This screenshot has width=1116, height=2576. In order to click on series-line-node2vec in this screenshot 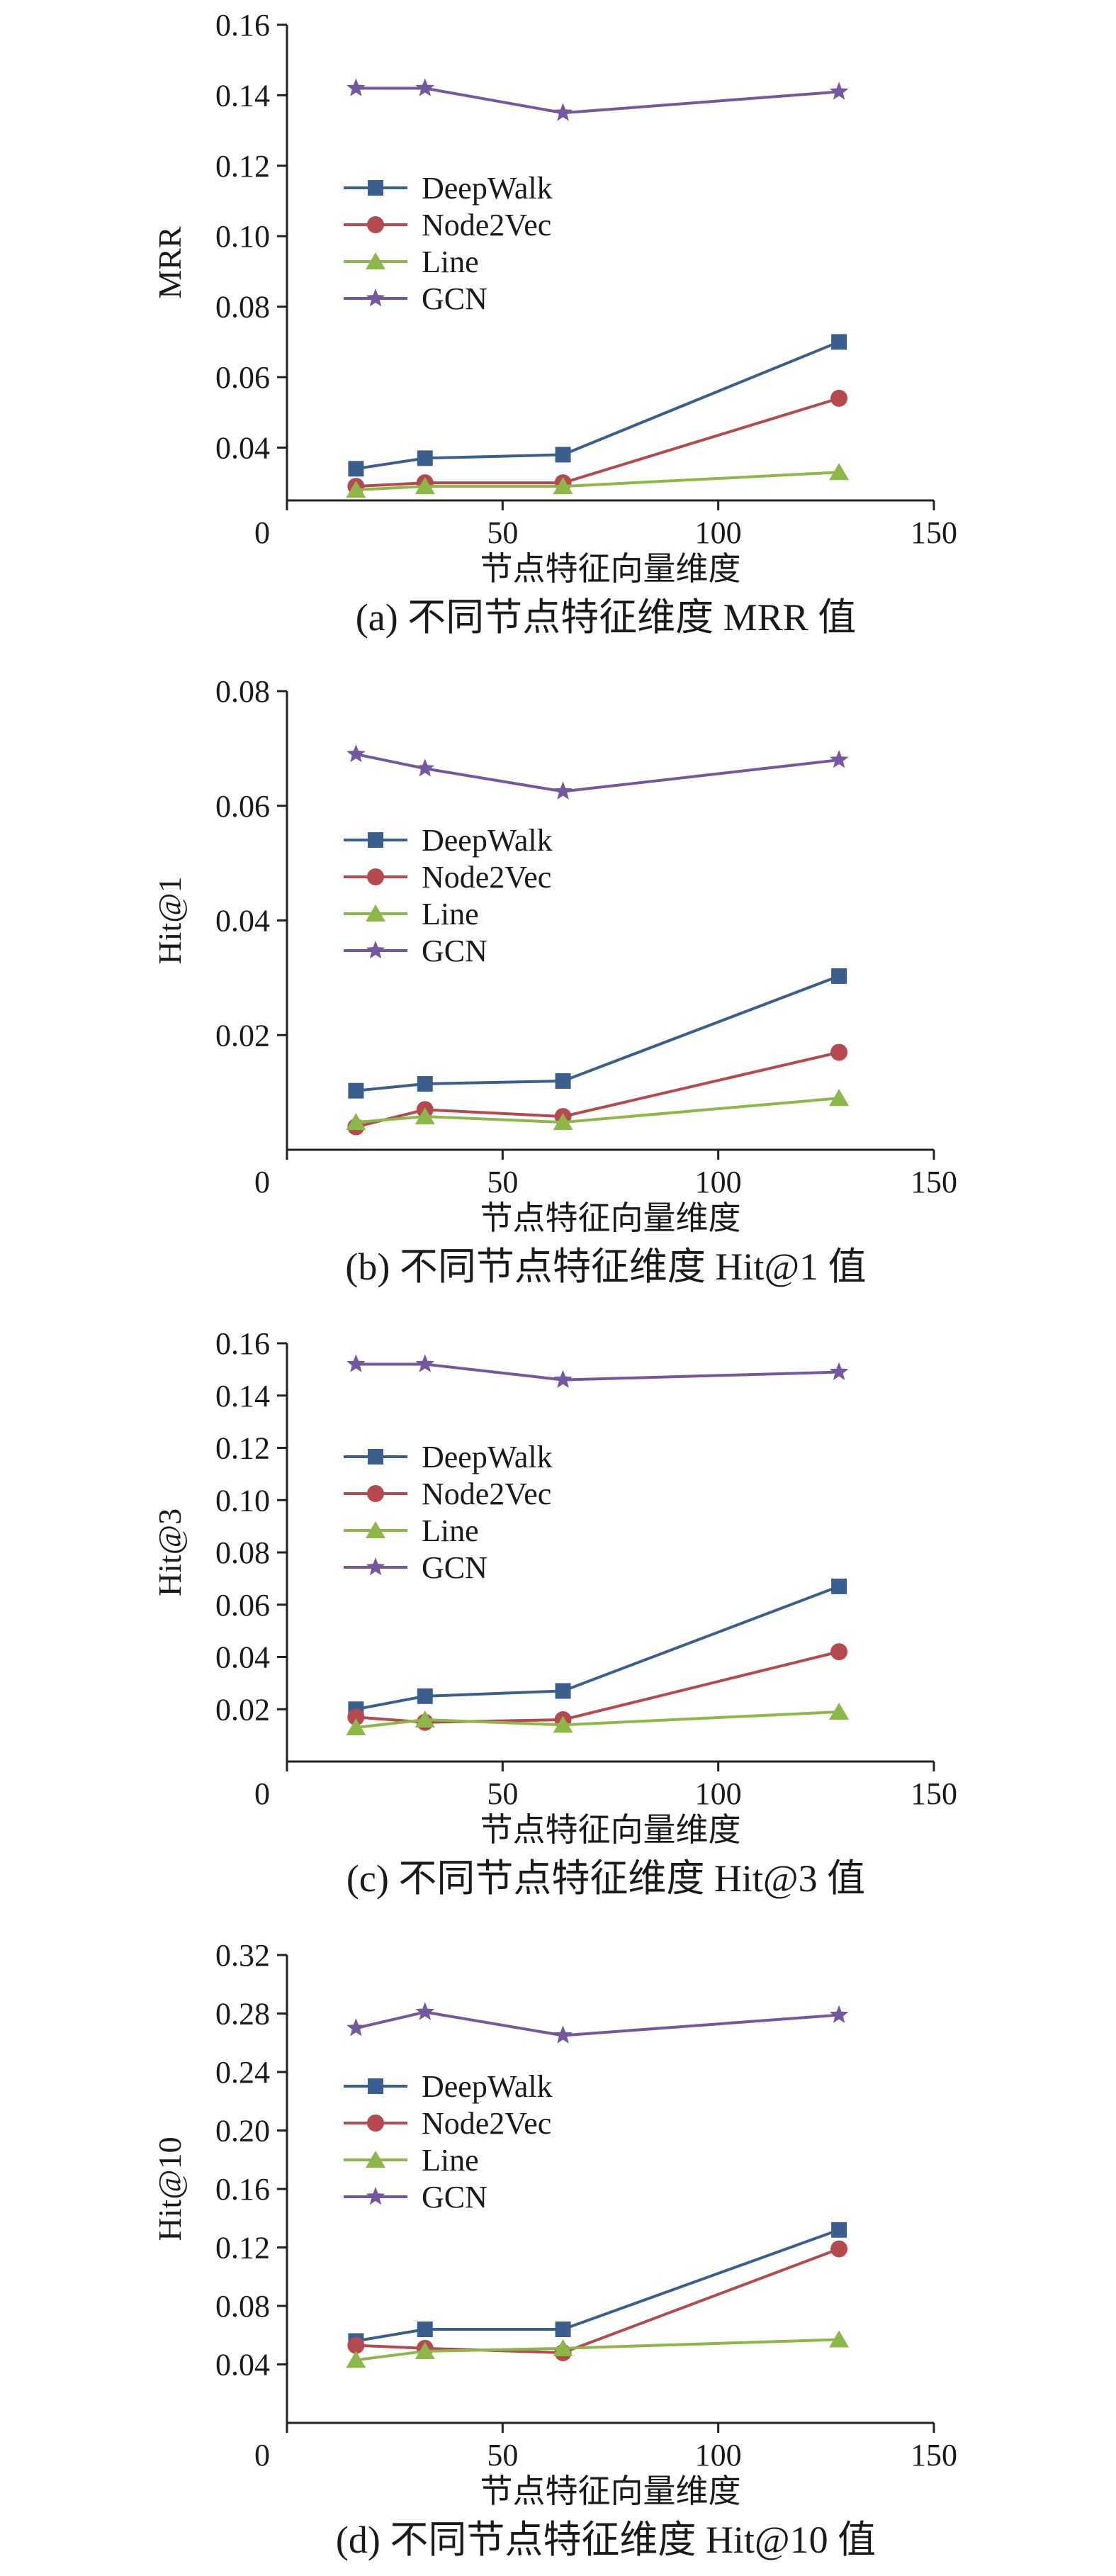, I will do `click(598, 1687)`.